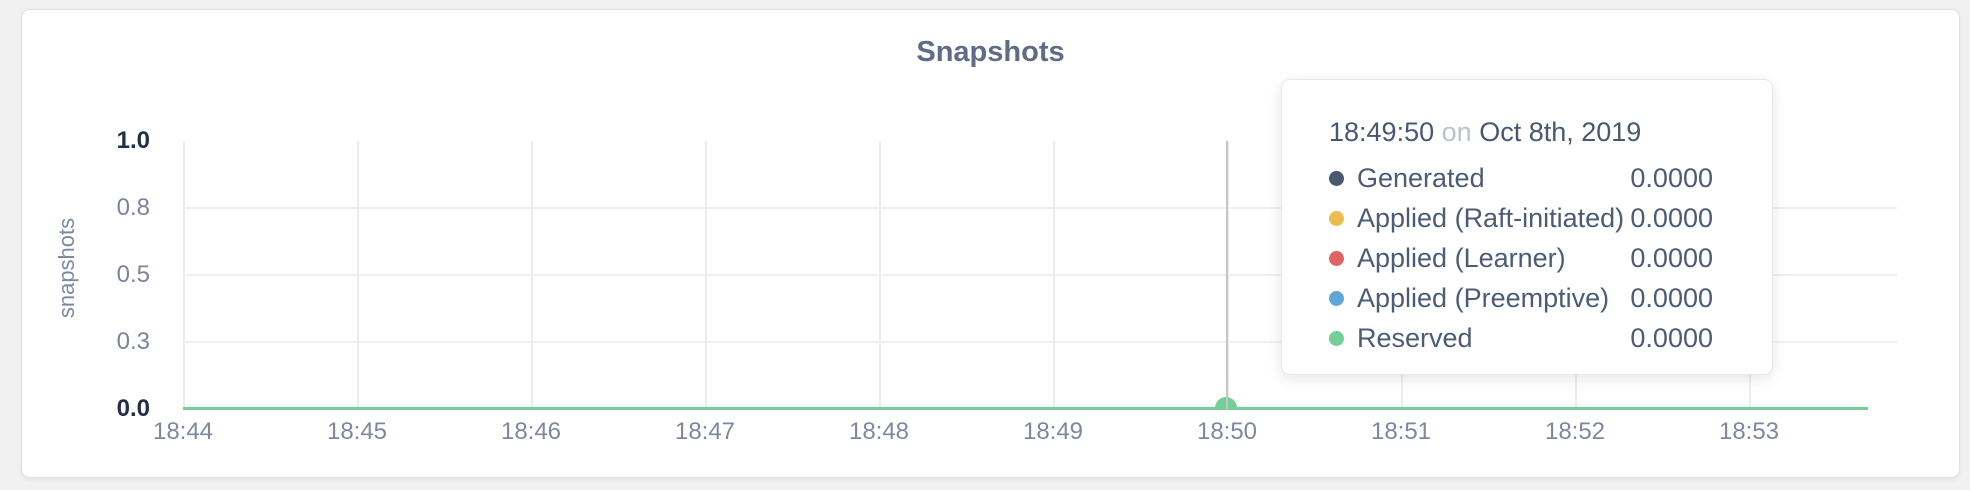  What do you see at coordinates (1521, 178) in the screenshot?
I see `tooltip-row-generated: Generated 0.0000` at bounding box center [1521, 178].